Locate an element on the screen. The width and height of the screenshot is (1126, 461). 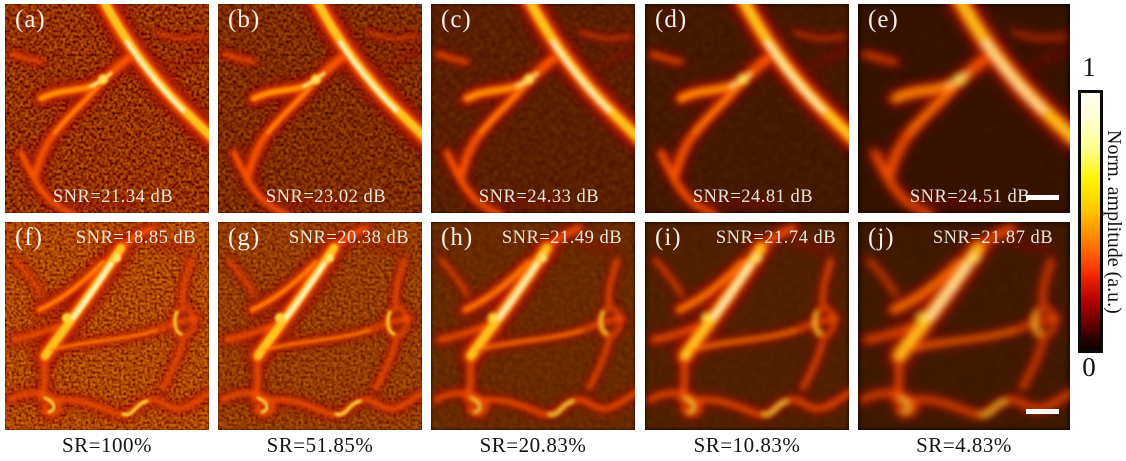
panel-label: (h) is located at coordinates (457, 237).